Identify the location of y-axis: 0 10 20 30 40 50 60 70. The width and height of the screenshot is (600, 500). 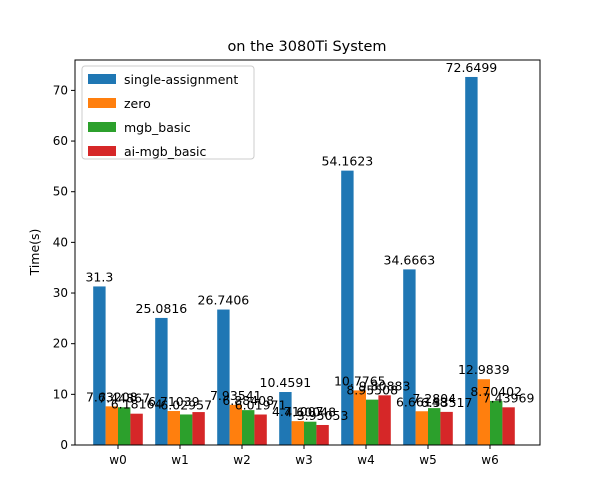
(64, 267).